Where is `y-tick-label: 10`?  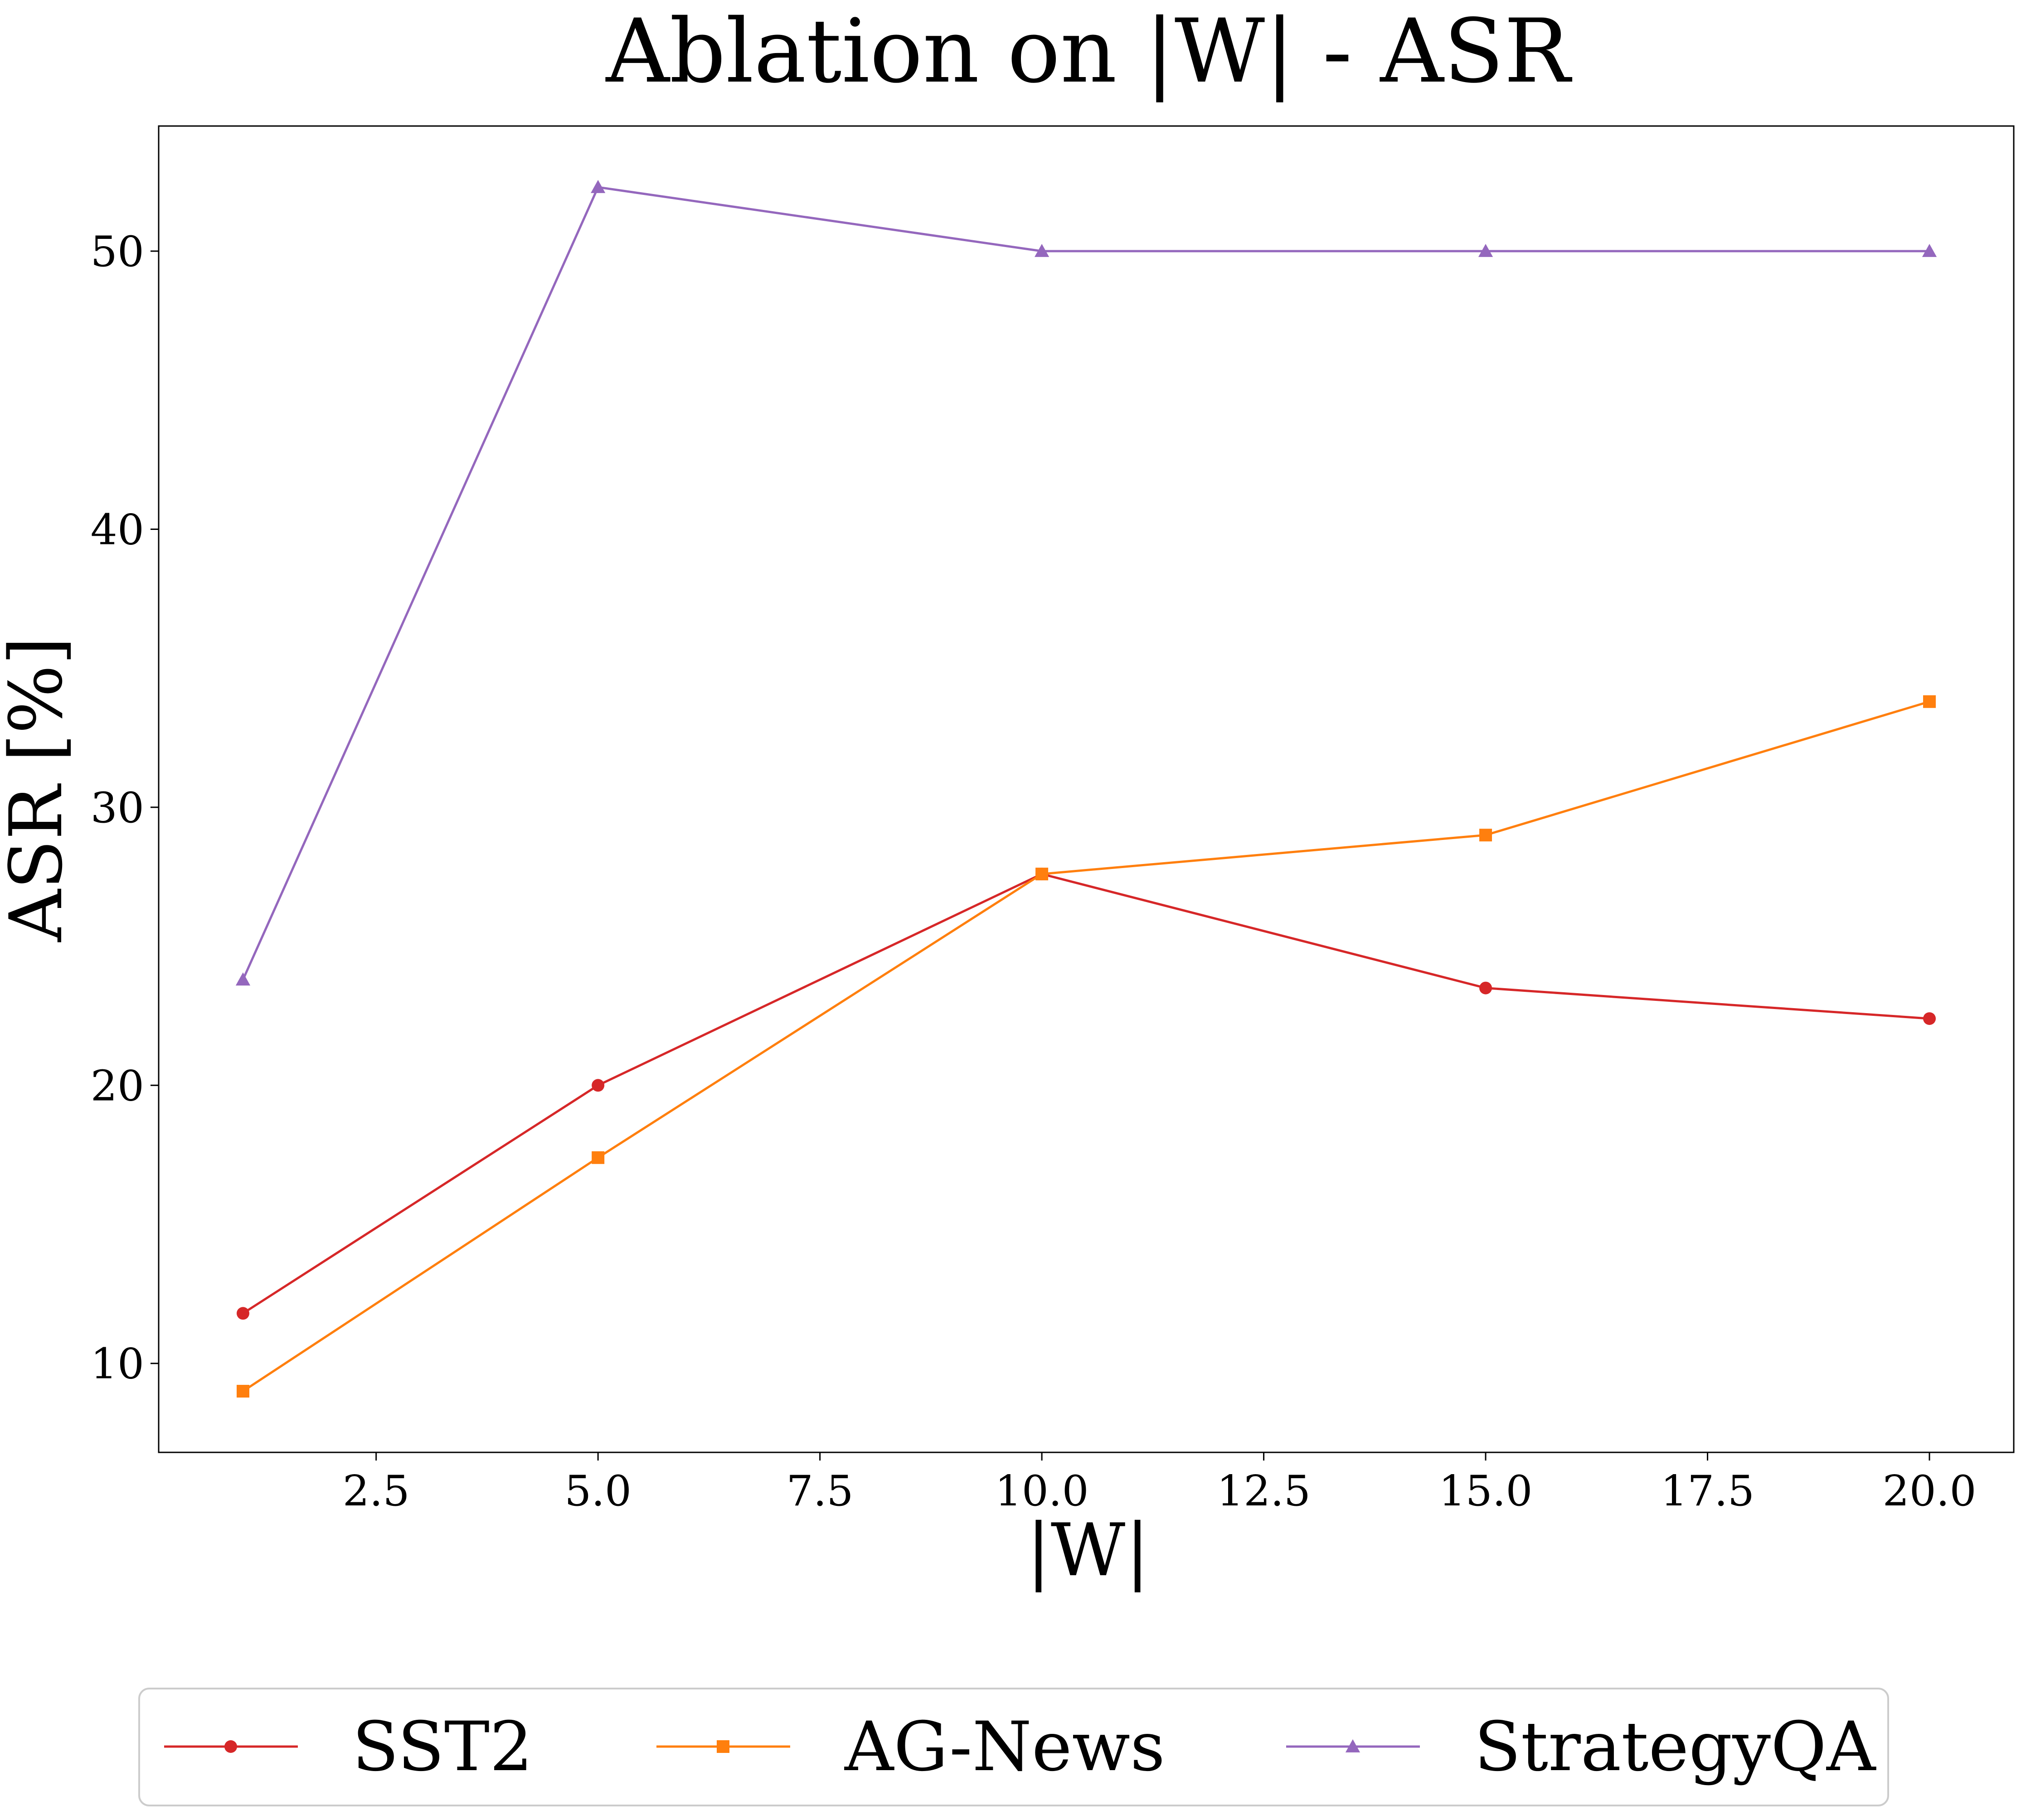 y-tick-label: 10 is located at coordinates (117, 1364).